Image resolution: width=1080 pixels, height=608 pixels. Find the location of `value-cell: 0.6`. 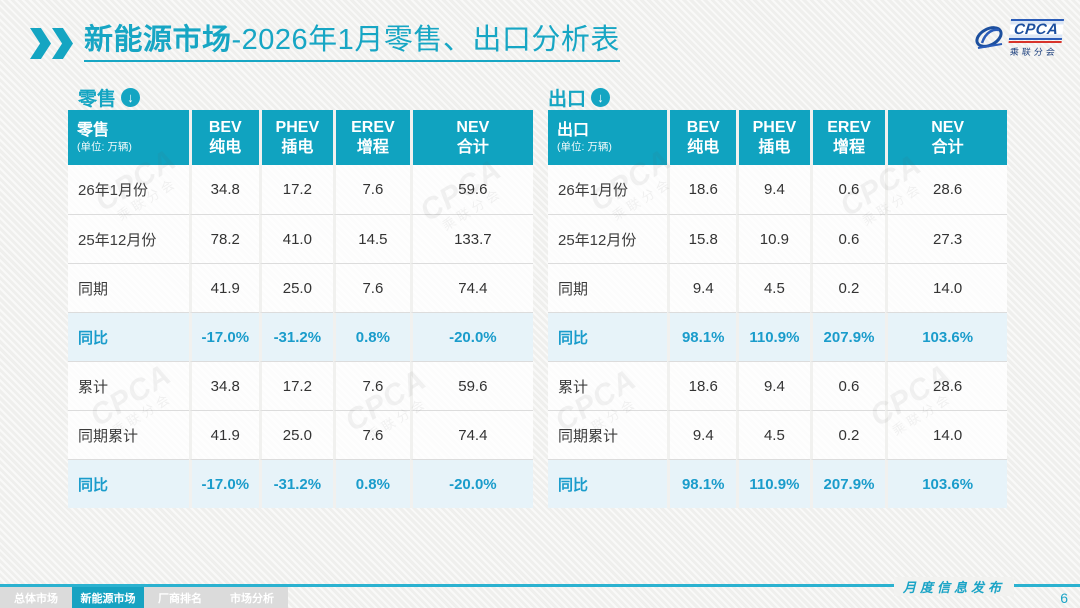

value-cell: 0.6 is located at coordinates (847, 238).